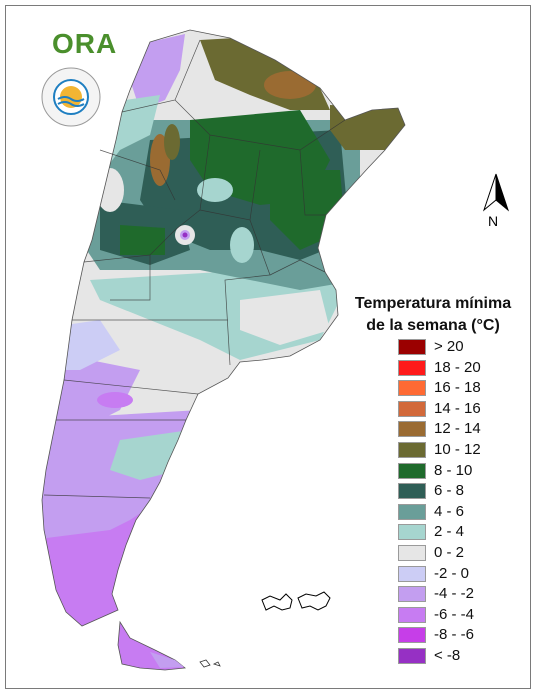 The width and height of the screenshot is (538, 696). I want to click on legend-label: > 20, so click(449, 346).